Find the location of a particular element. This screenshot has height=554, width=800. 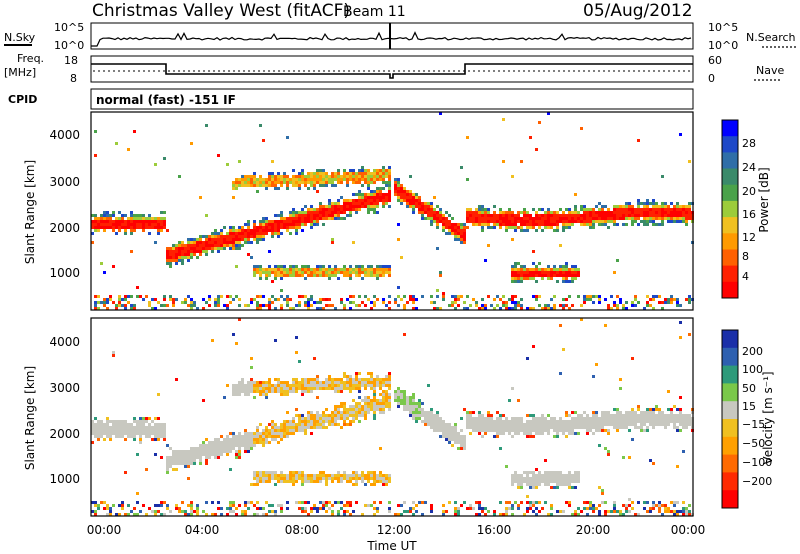

colorbar-segment is located at coordinates (730, 446).